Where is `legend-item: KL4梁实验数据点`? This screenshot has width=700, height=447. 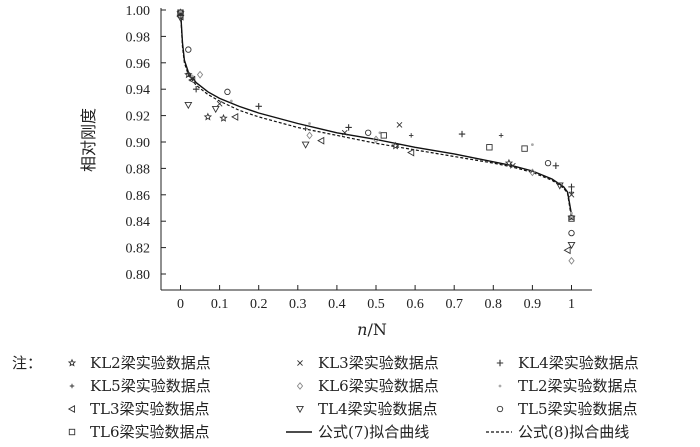 legend-item: KL4梁实验数据点 is located at coordinates (567, 363).